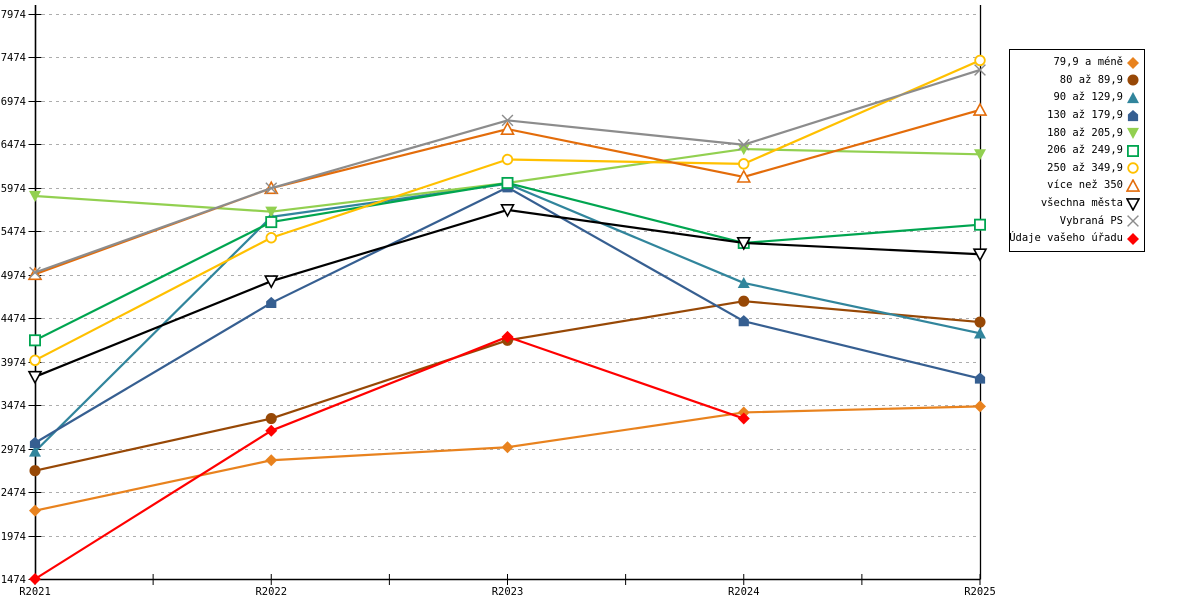  Describe the element at coordinates (13, 15) in the screenshot. I see `y-axis-tick-label: 7974` at that location.